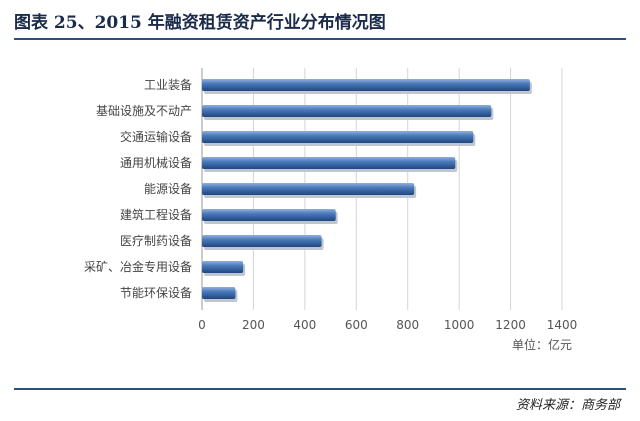  What do you see at coordinates (156, 293) in the screenshot?
I see `category-label: 节能环保设备` at bounding box center [156, 293].